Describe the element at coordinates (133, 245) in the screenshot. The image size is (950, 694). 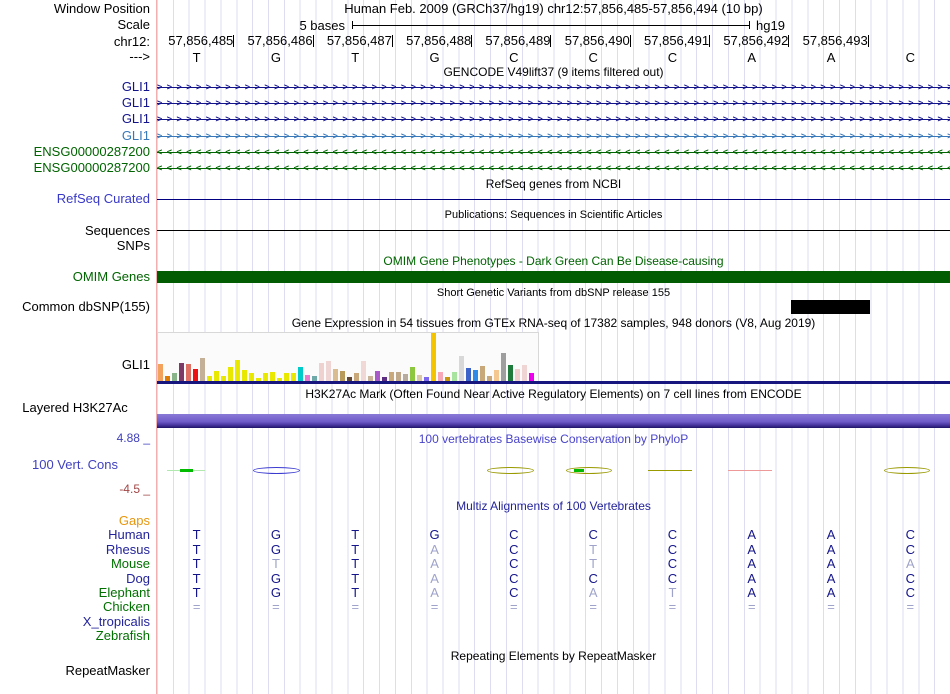
I see `track-label-snps: SNPs` at that location.